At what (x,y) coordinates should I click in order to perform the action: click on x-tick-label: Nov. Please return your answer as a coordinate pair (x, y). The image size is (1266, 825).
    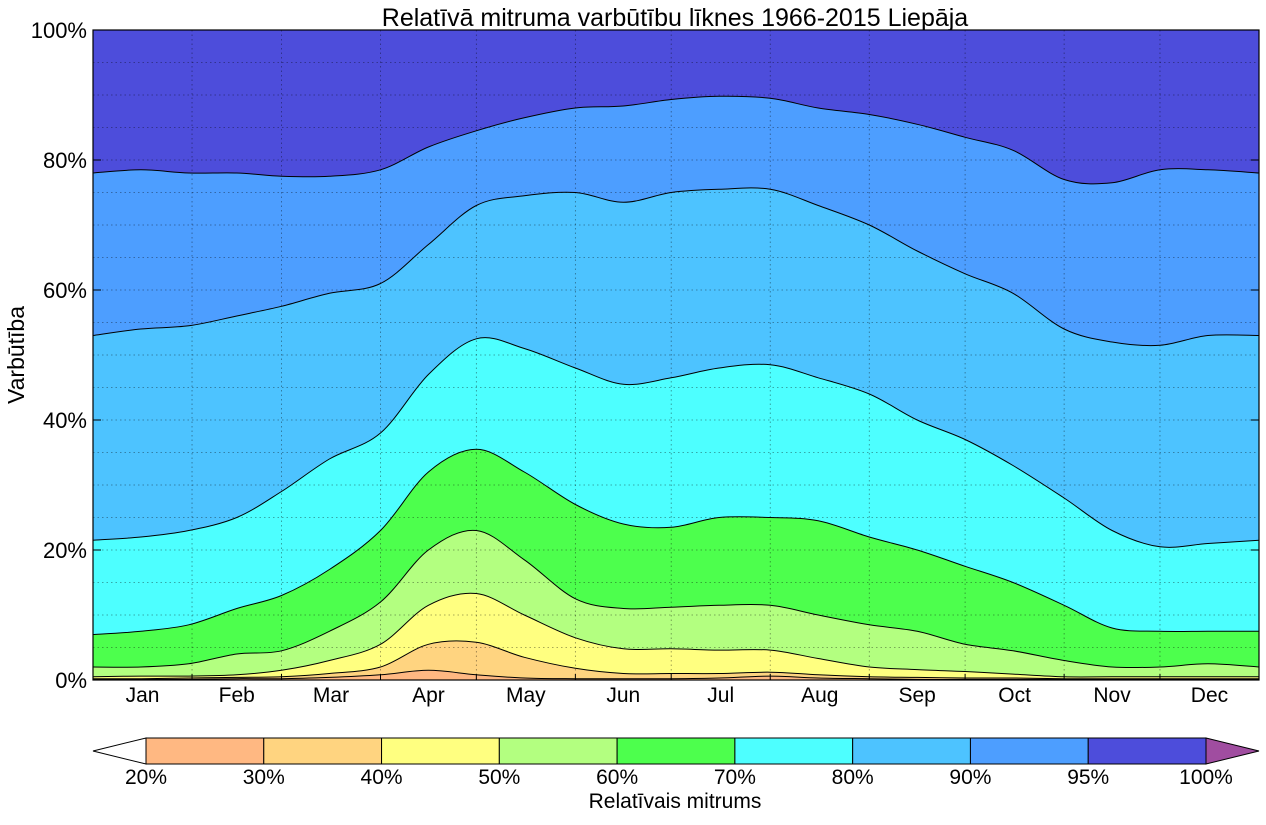
    Looking at the image, I should click on (1112, 695).